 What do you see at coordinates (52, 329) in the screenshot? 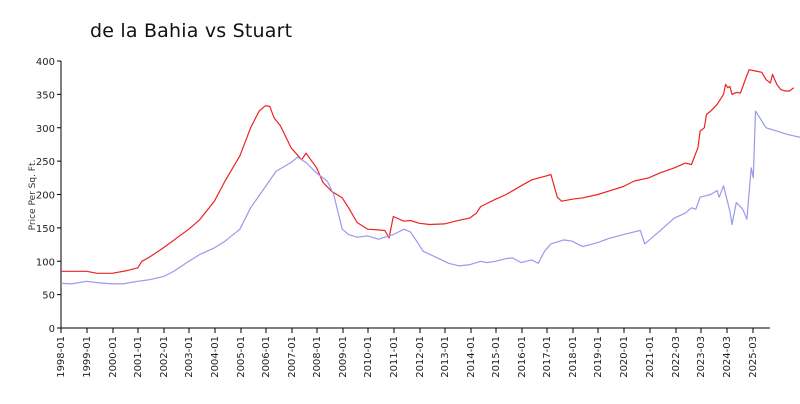
I see `y-tick-label: 0` at bounding box center [52, 329].